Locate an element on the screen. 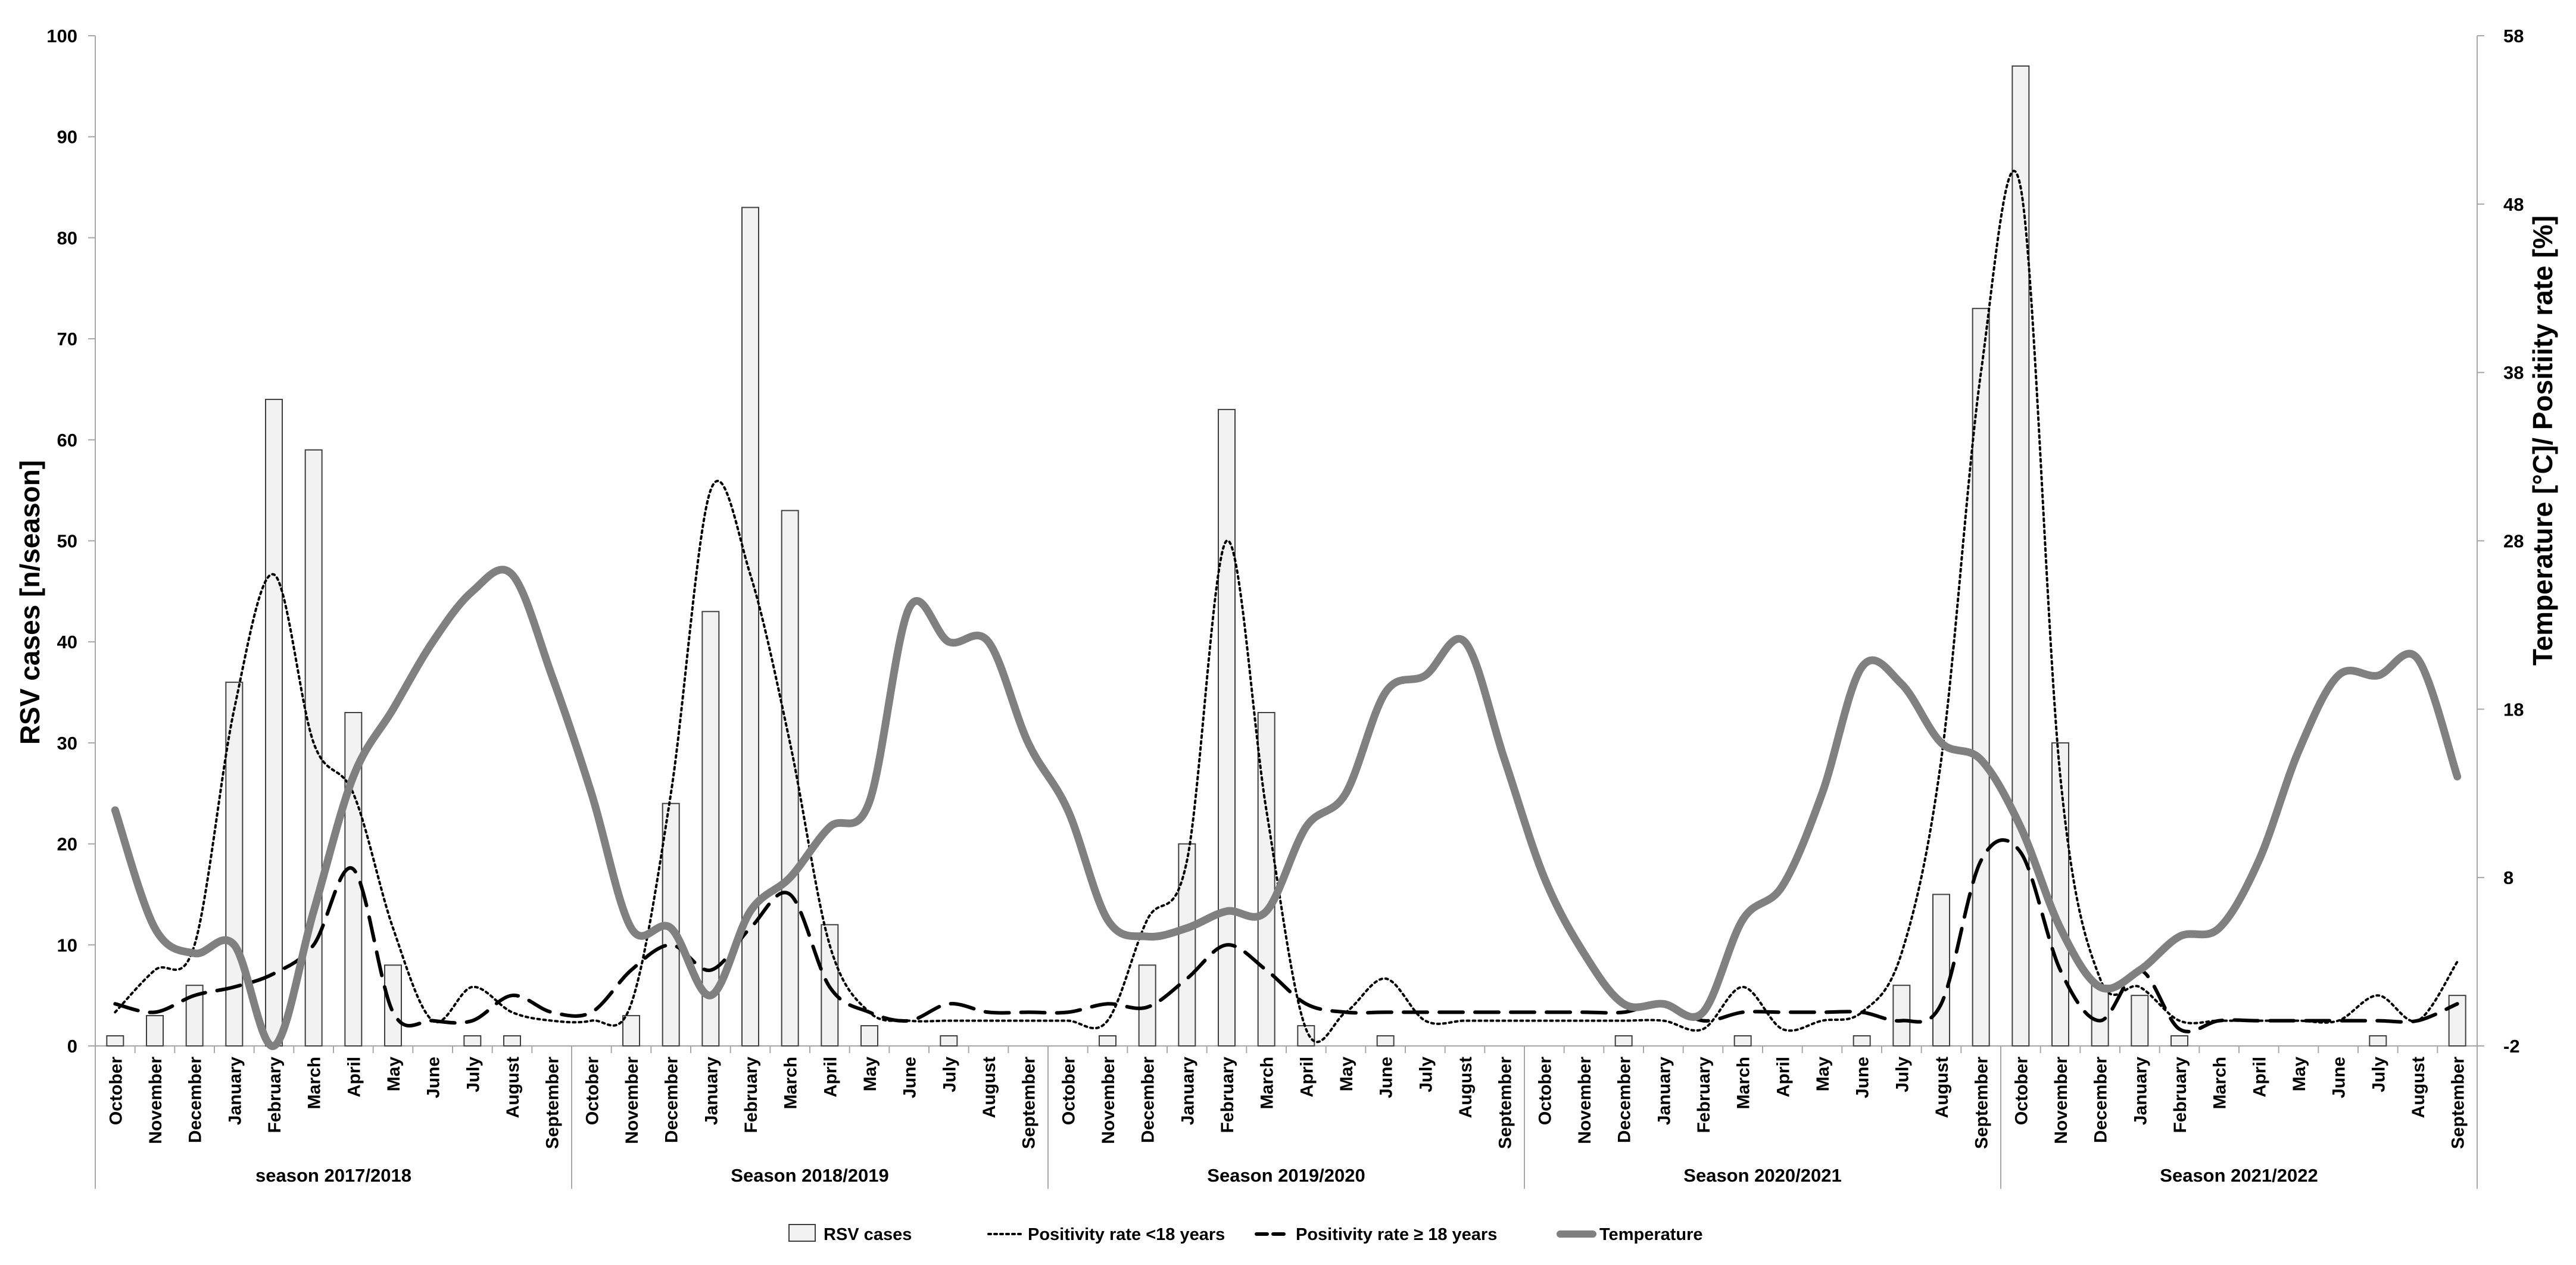  legend-swatch-rsv is located at coordinates (802, 1233).